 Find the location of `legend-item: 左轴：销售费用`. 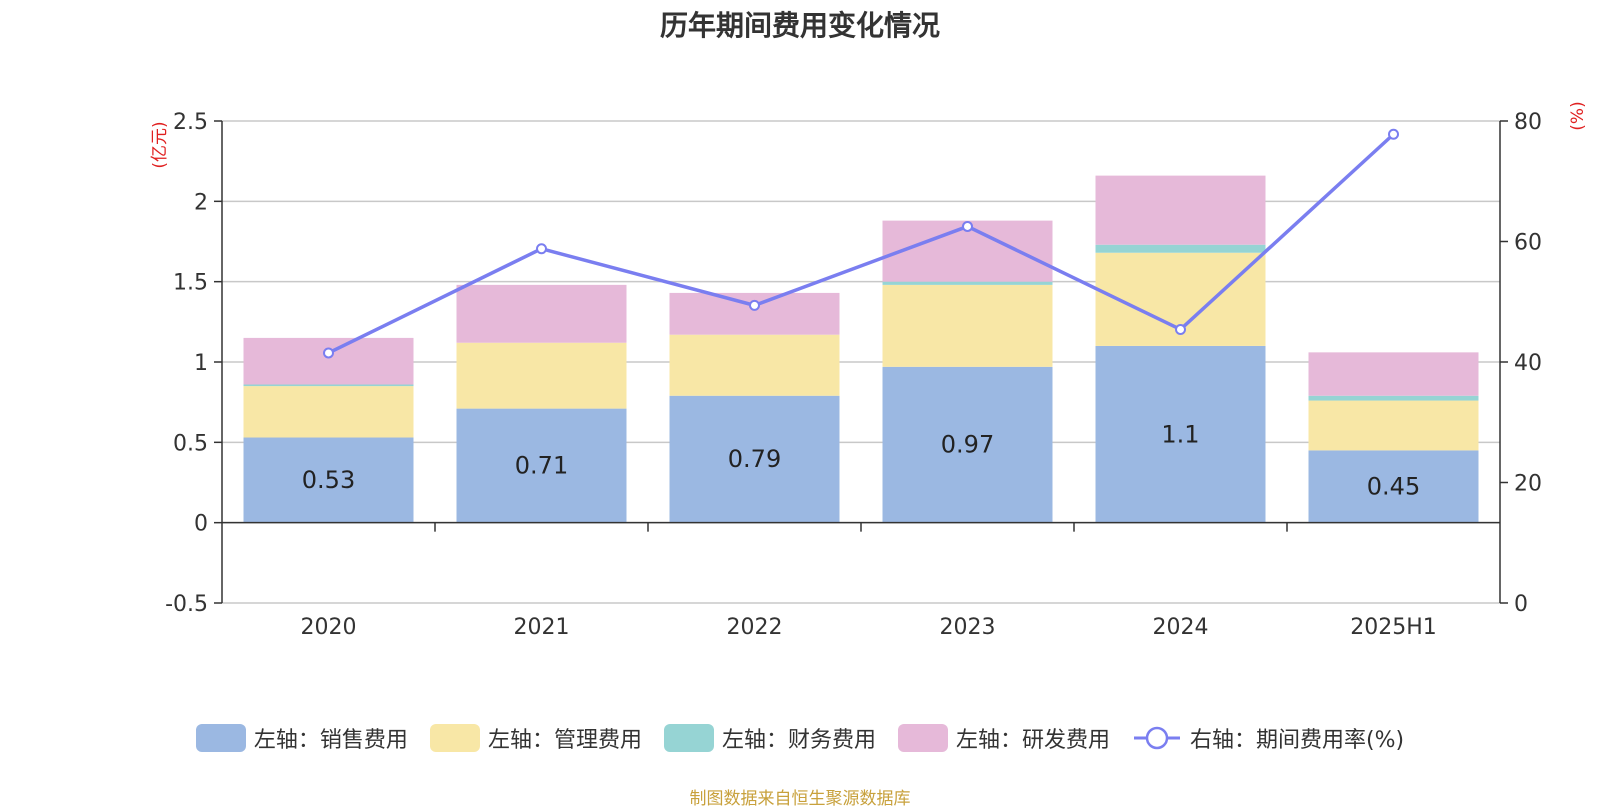

legend-item: 左轴：销售费用 is located at coordinates (301, 738).